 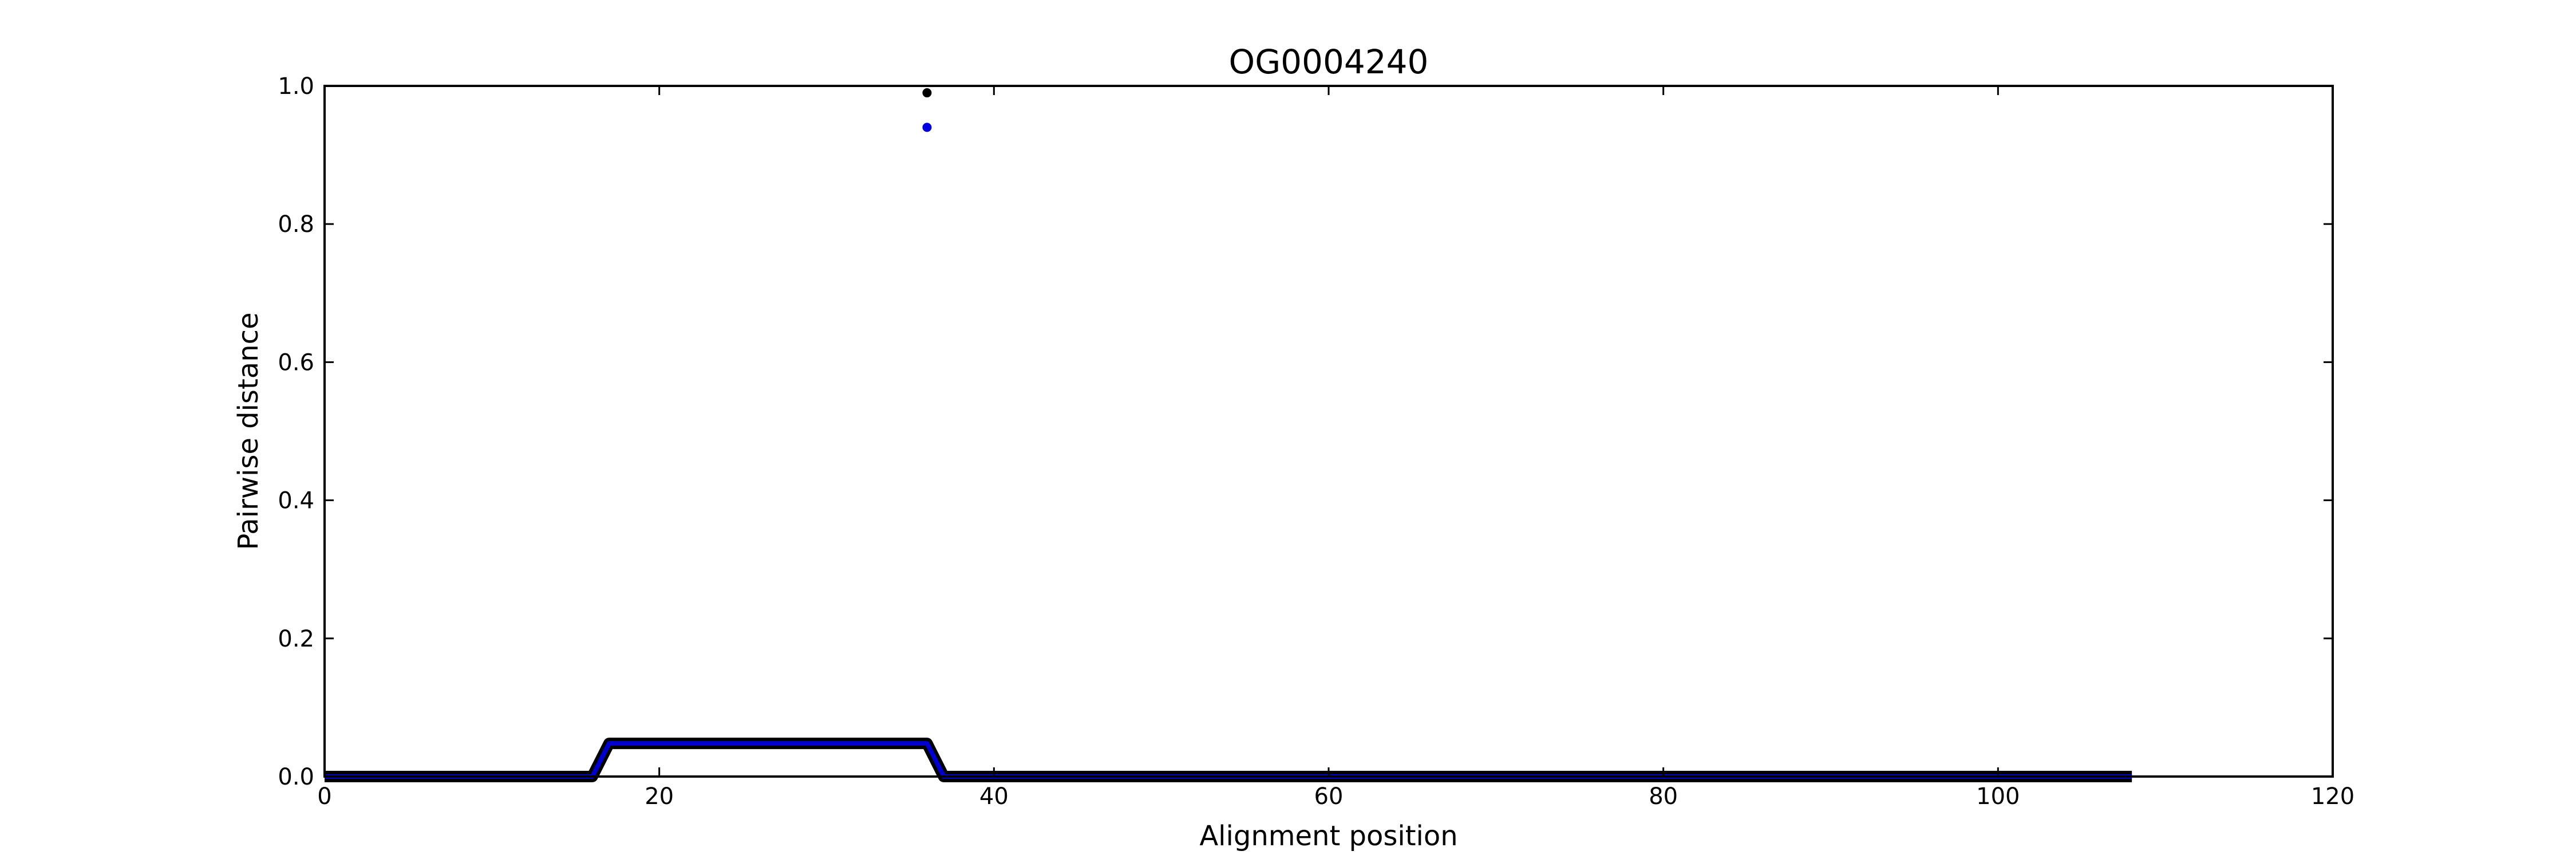 What do you see at coordinates (296, 224) in the screenshot?
I see `y-tick-label-4: 0.8` at bounding box center [296, 224].